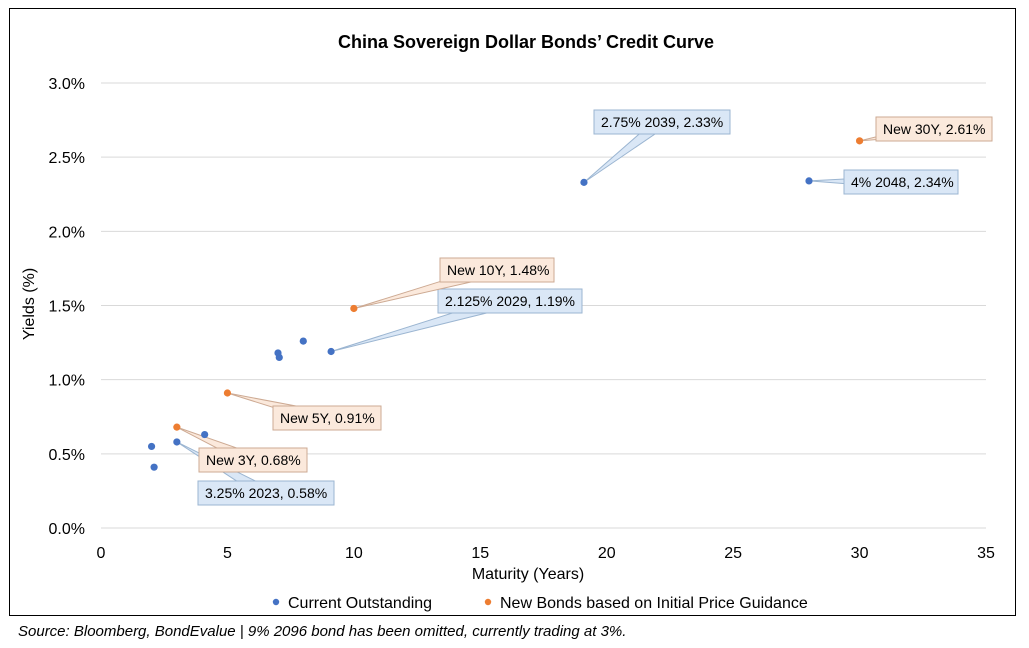  Describe the element at coordinates (733, 553) in the screenshot. I see `x-tick-label: 25` at that location.